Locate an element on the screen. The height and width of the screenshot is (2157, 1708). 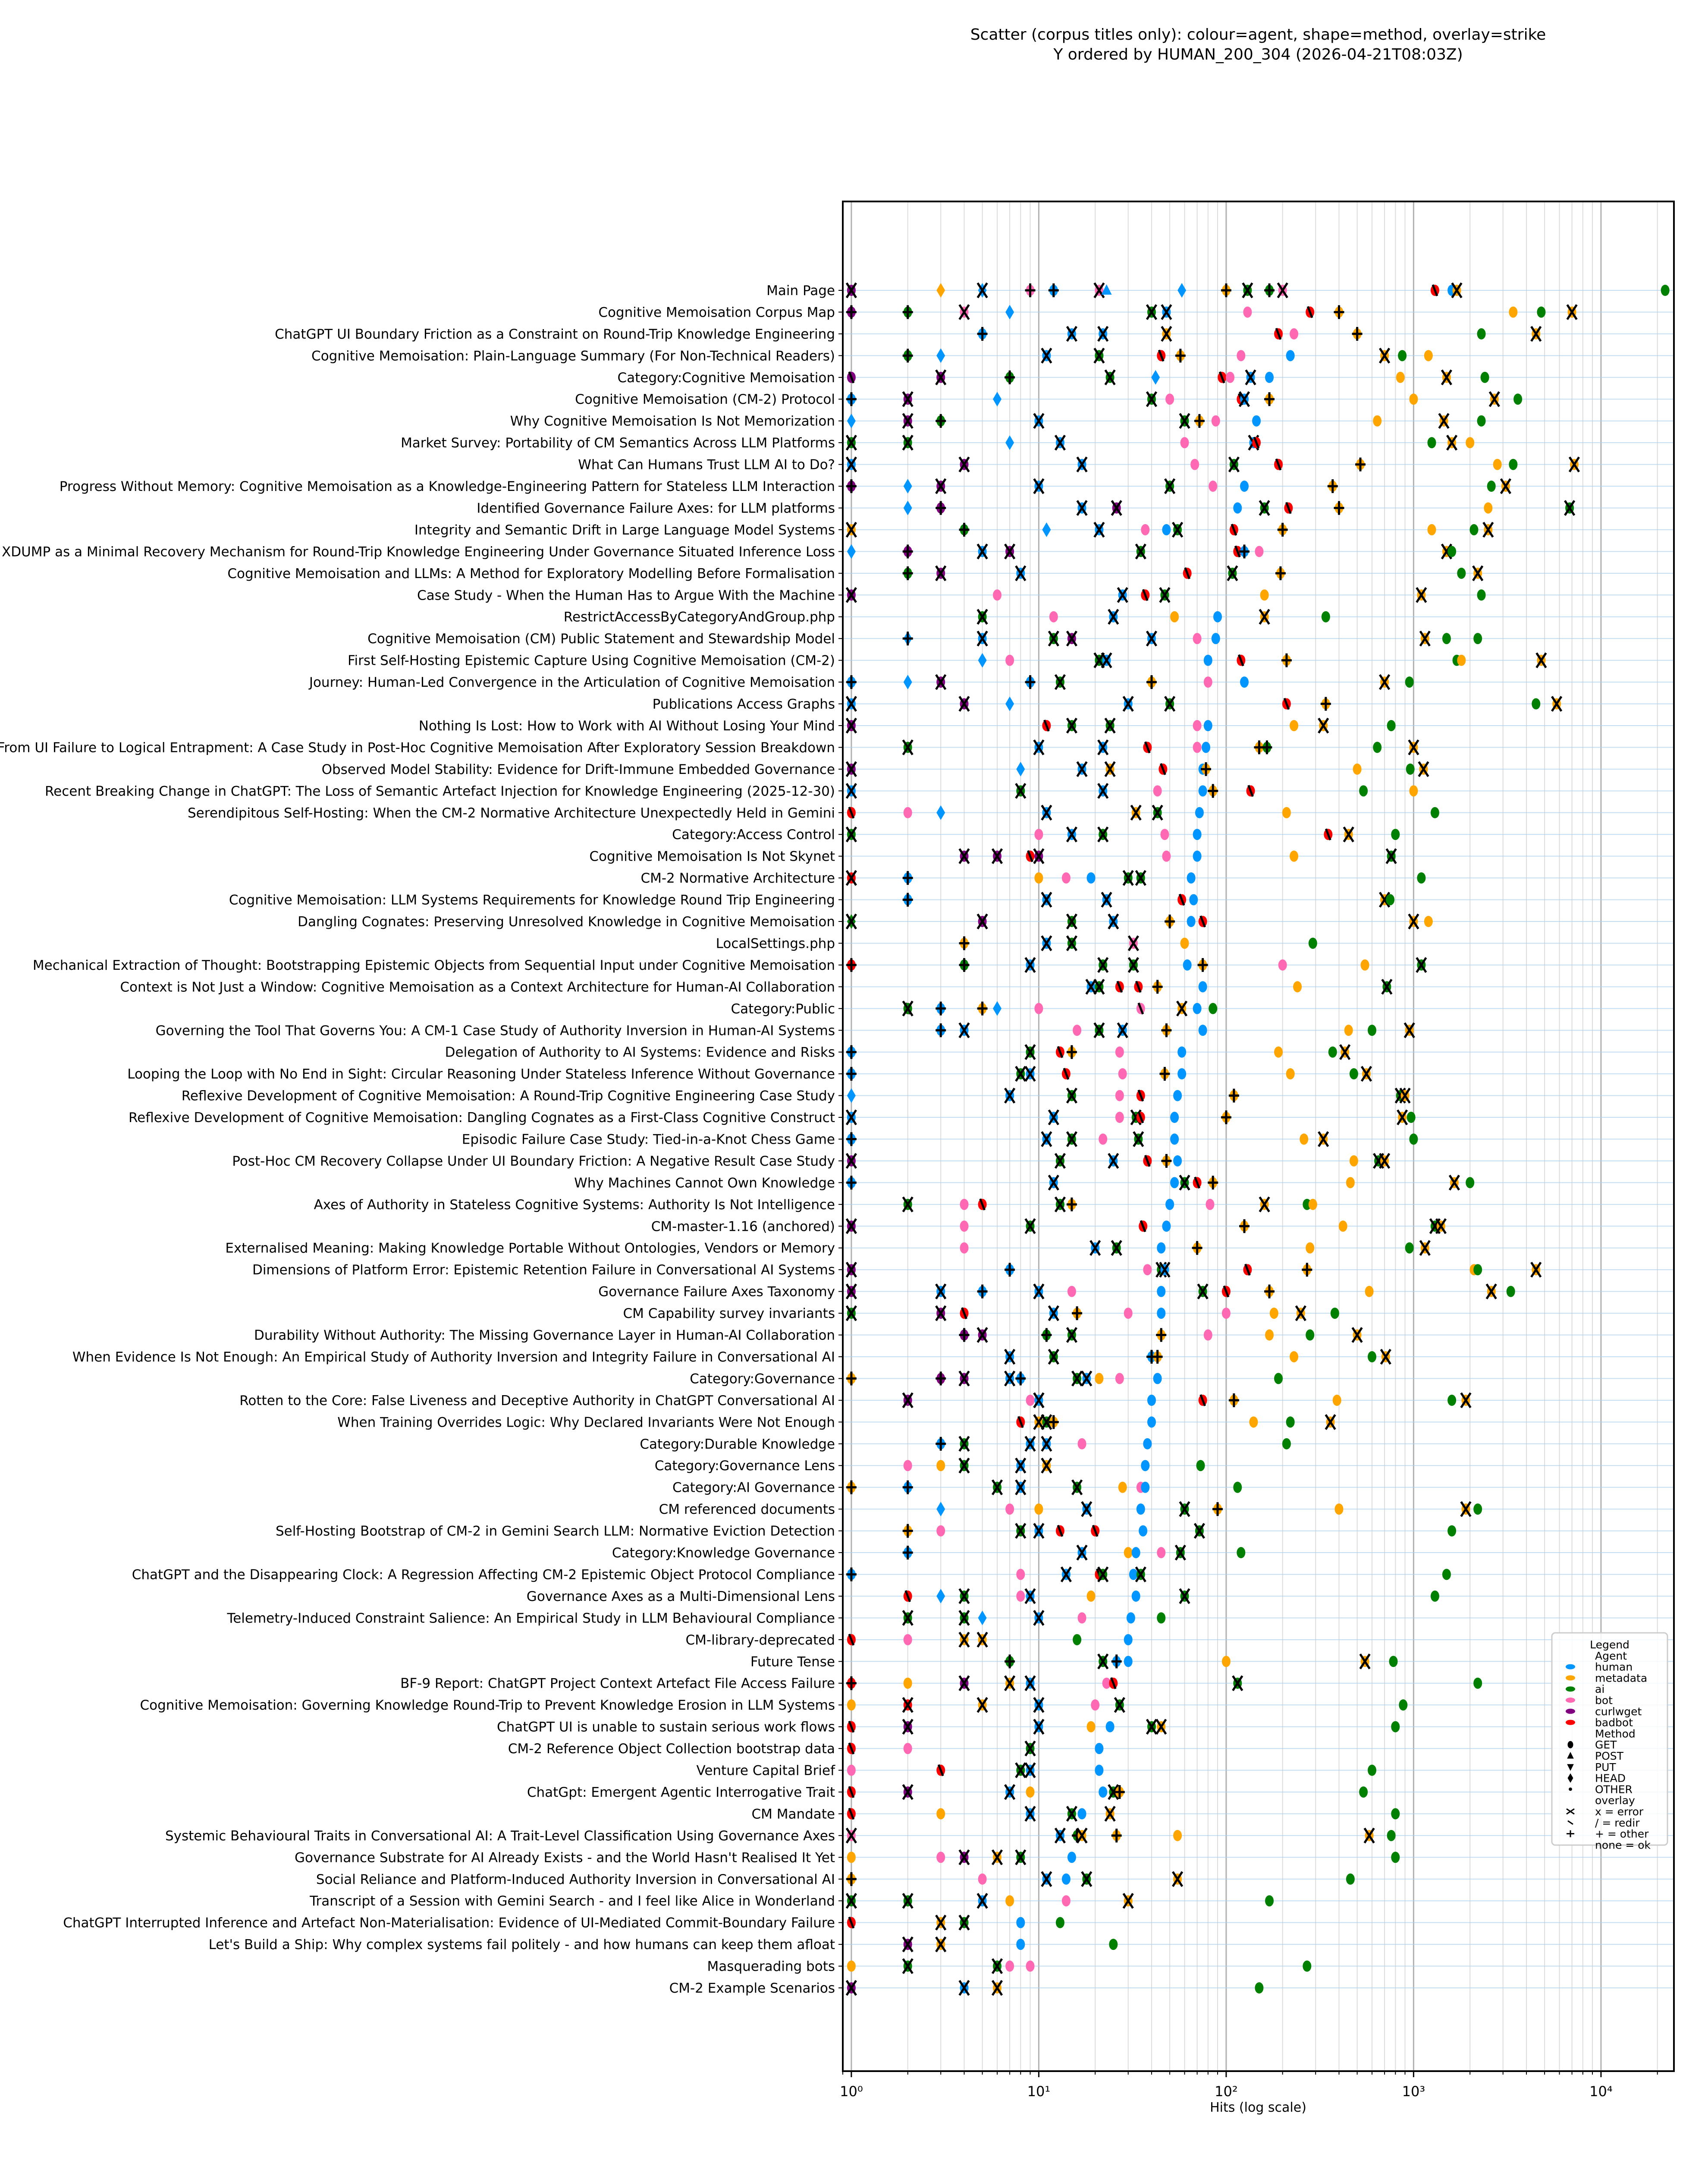
y-tick-label: What Can Humans Trust LLM AI to Do? is located at coordinates (706, 465).